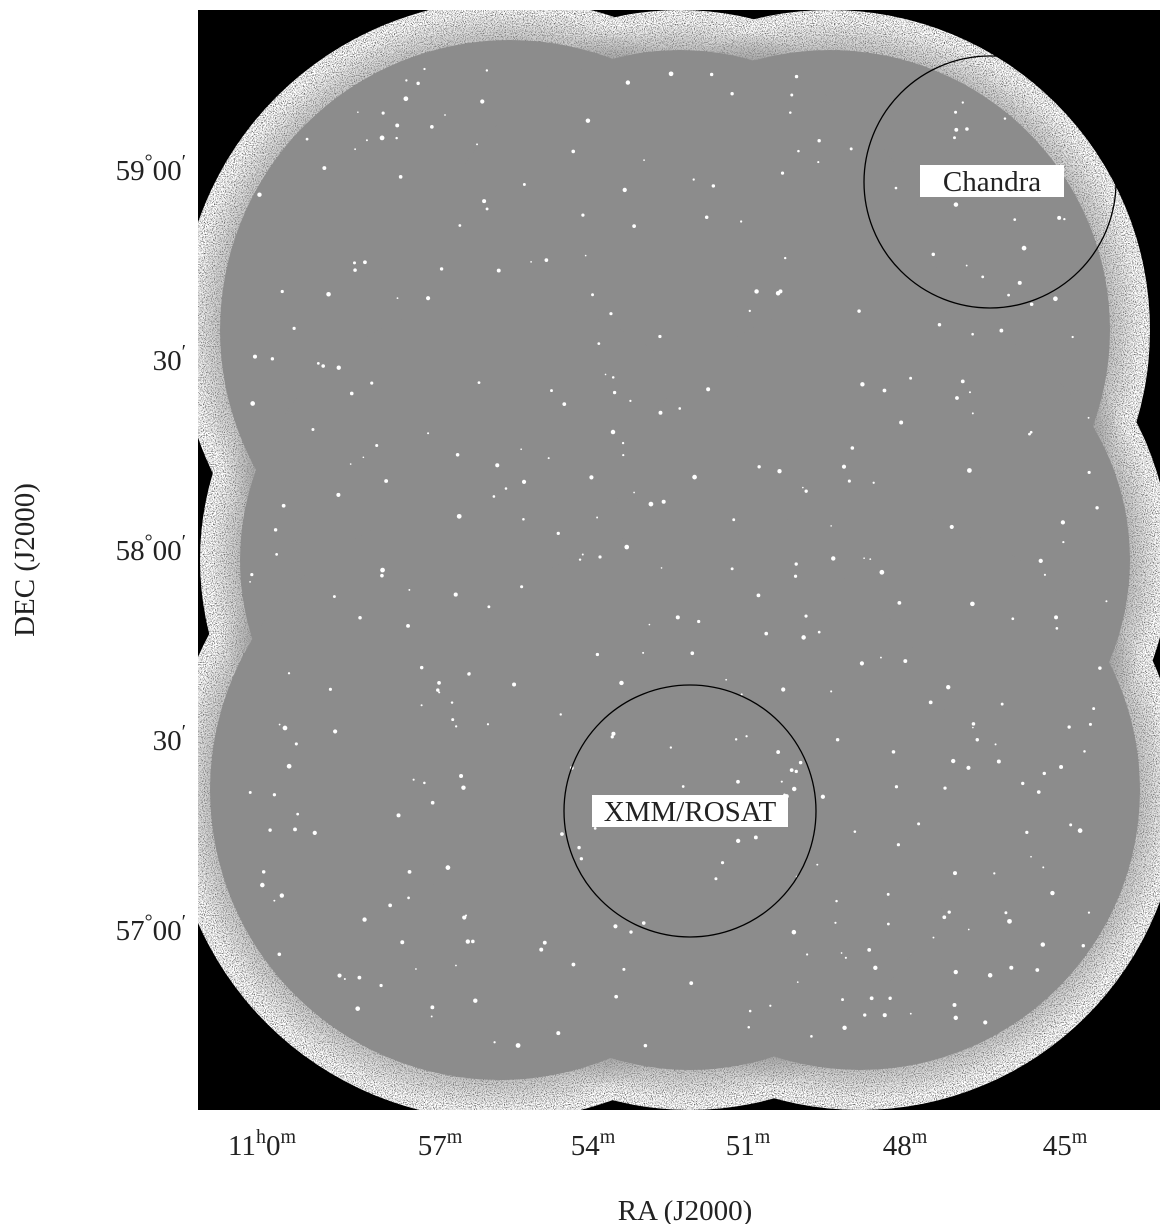  What do you see at coordinates (593, 1144) in the screenshot?
I see `x-tick-label: 54m` at bounding box center [593, 1144].